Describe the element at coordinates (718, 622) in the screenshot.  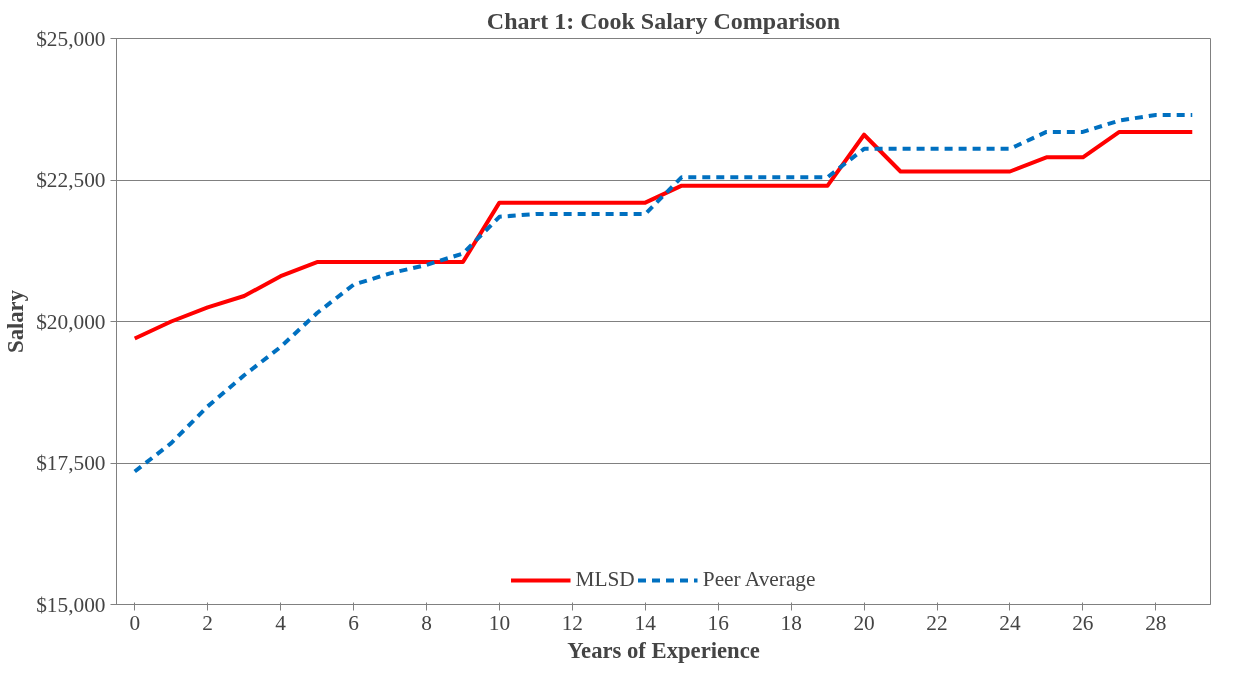
I see `x-tick-label: 16` at that location.